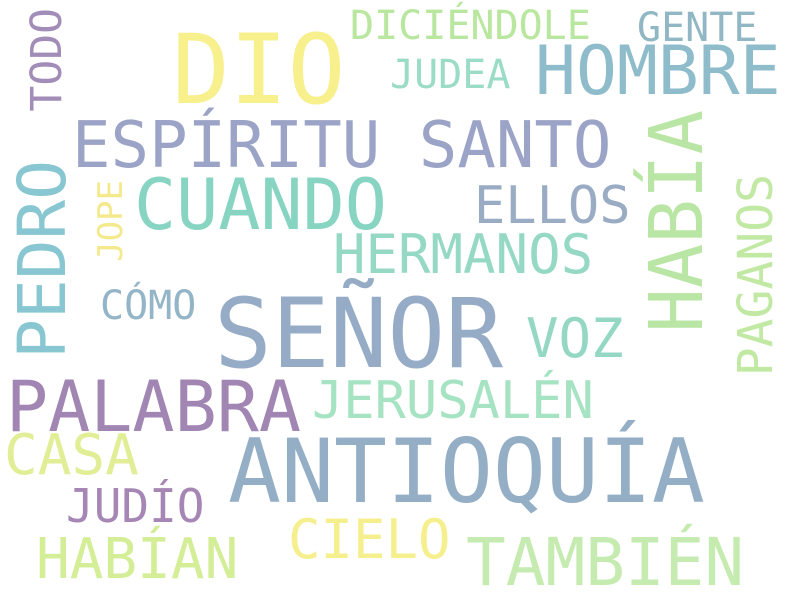 The image size is (800, 600). Describe the element at coordinates (358, 334) in the screenshot. I see `word-senor: SEÑOR` at that location.